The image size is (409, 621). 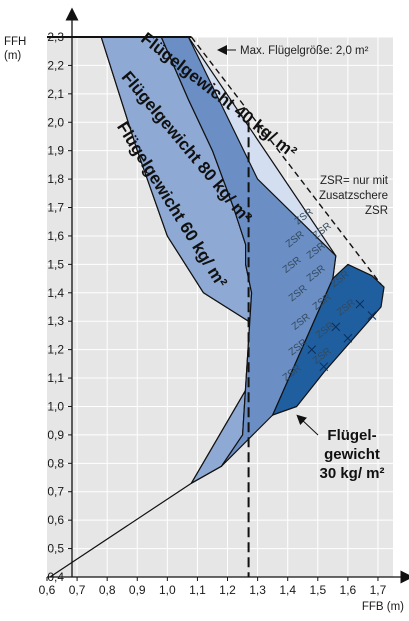 What do you see at coordinates (257, 590) in the screenshot?
I see `x-tick-label: 1,3` at bounding box center [257, 590].